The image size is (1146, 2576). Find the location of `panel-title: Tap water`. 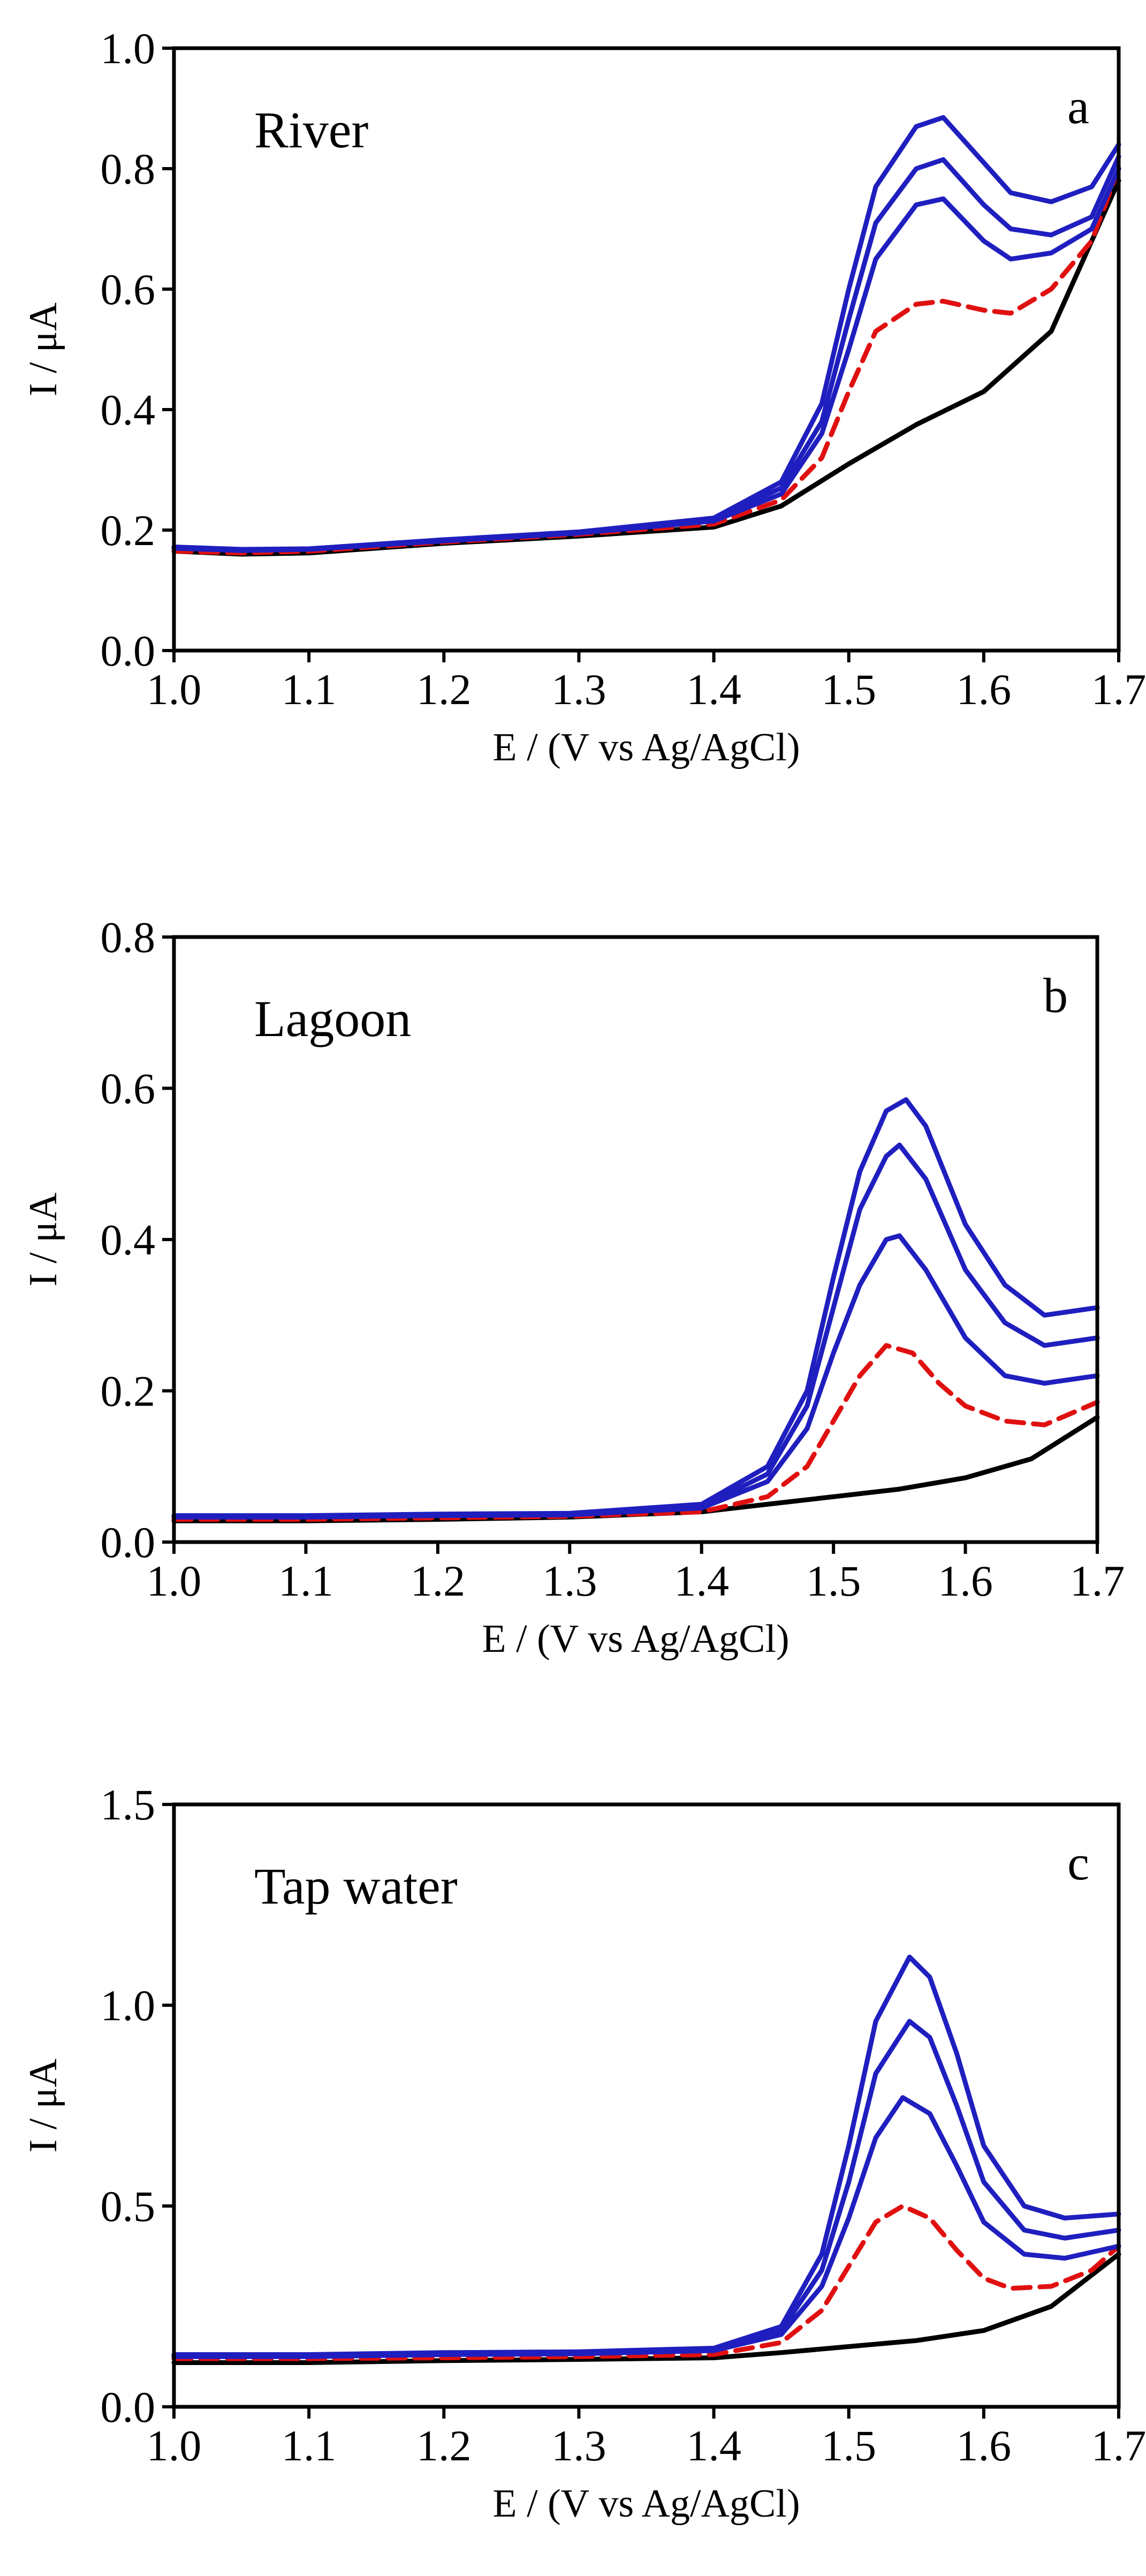

panel-title: Tap water is located at coordinates (356, 1886).